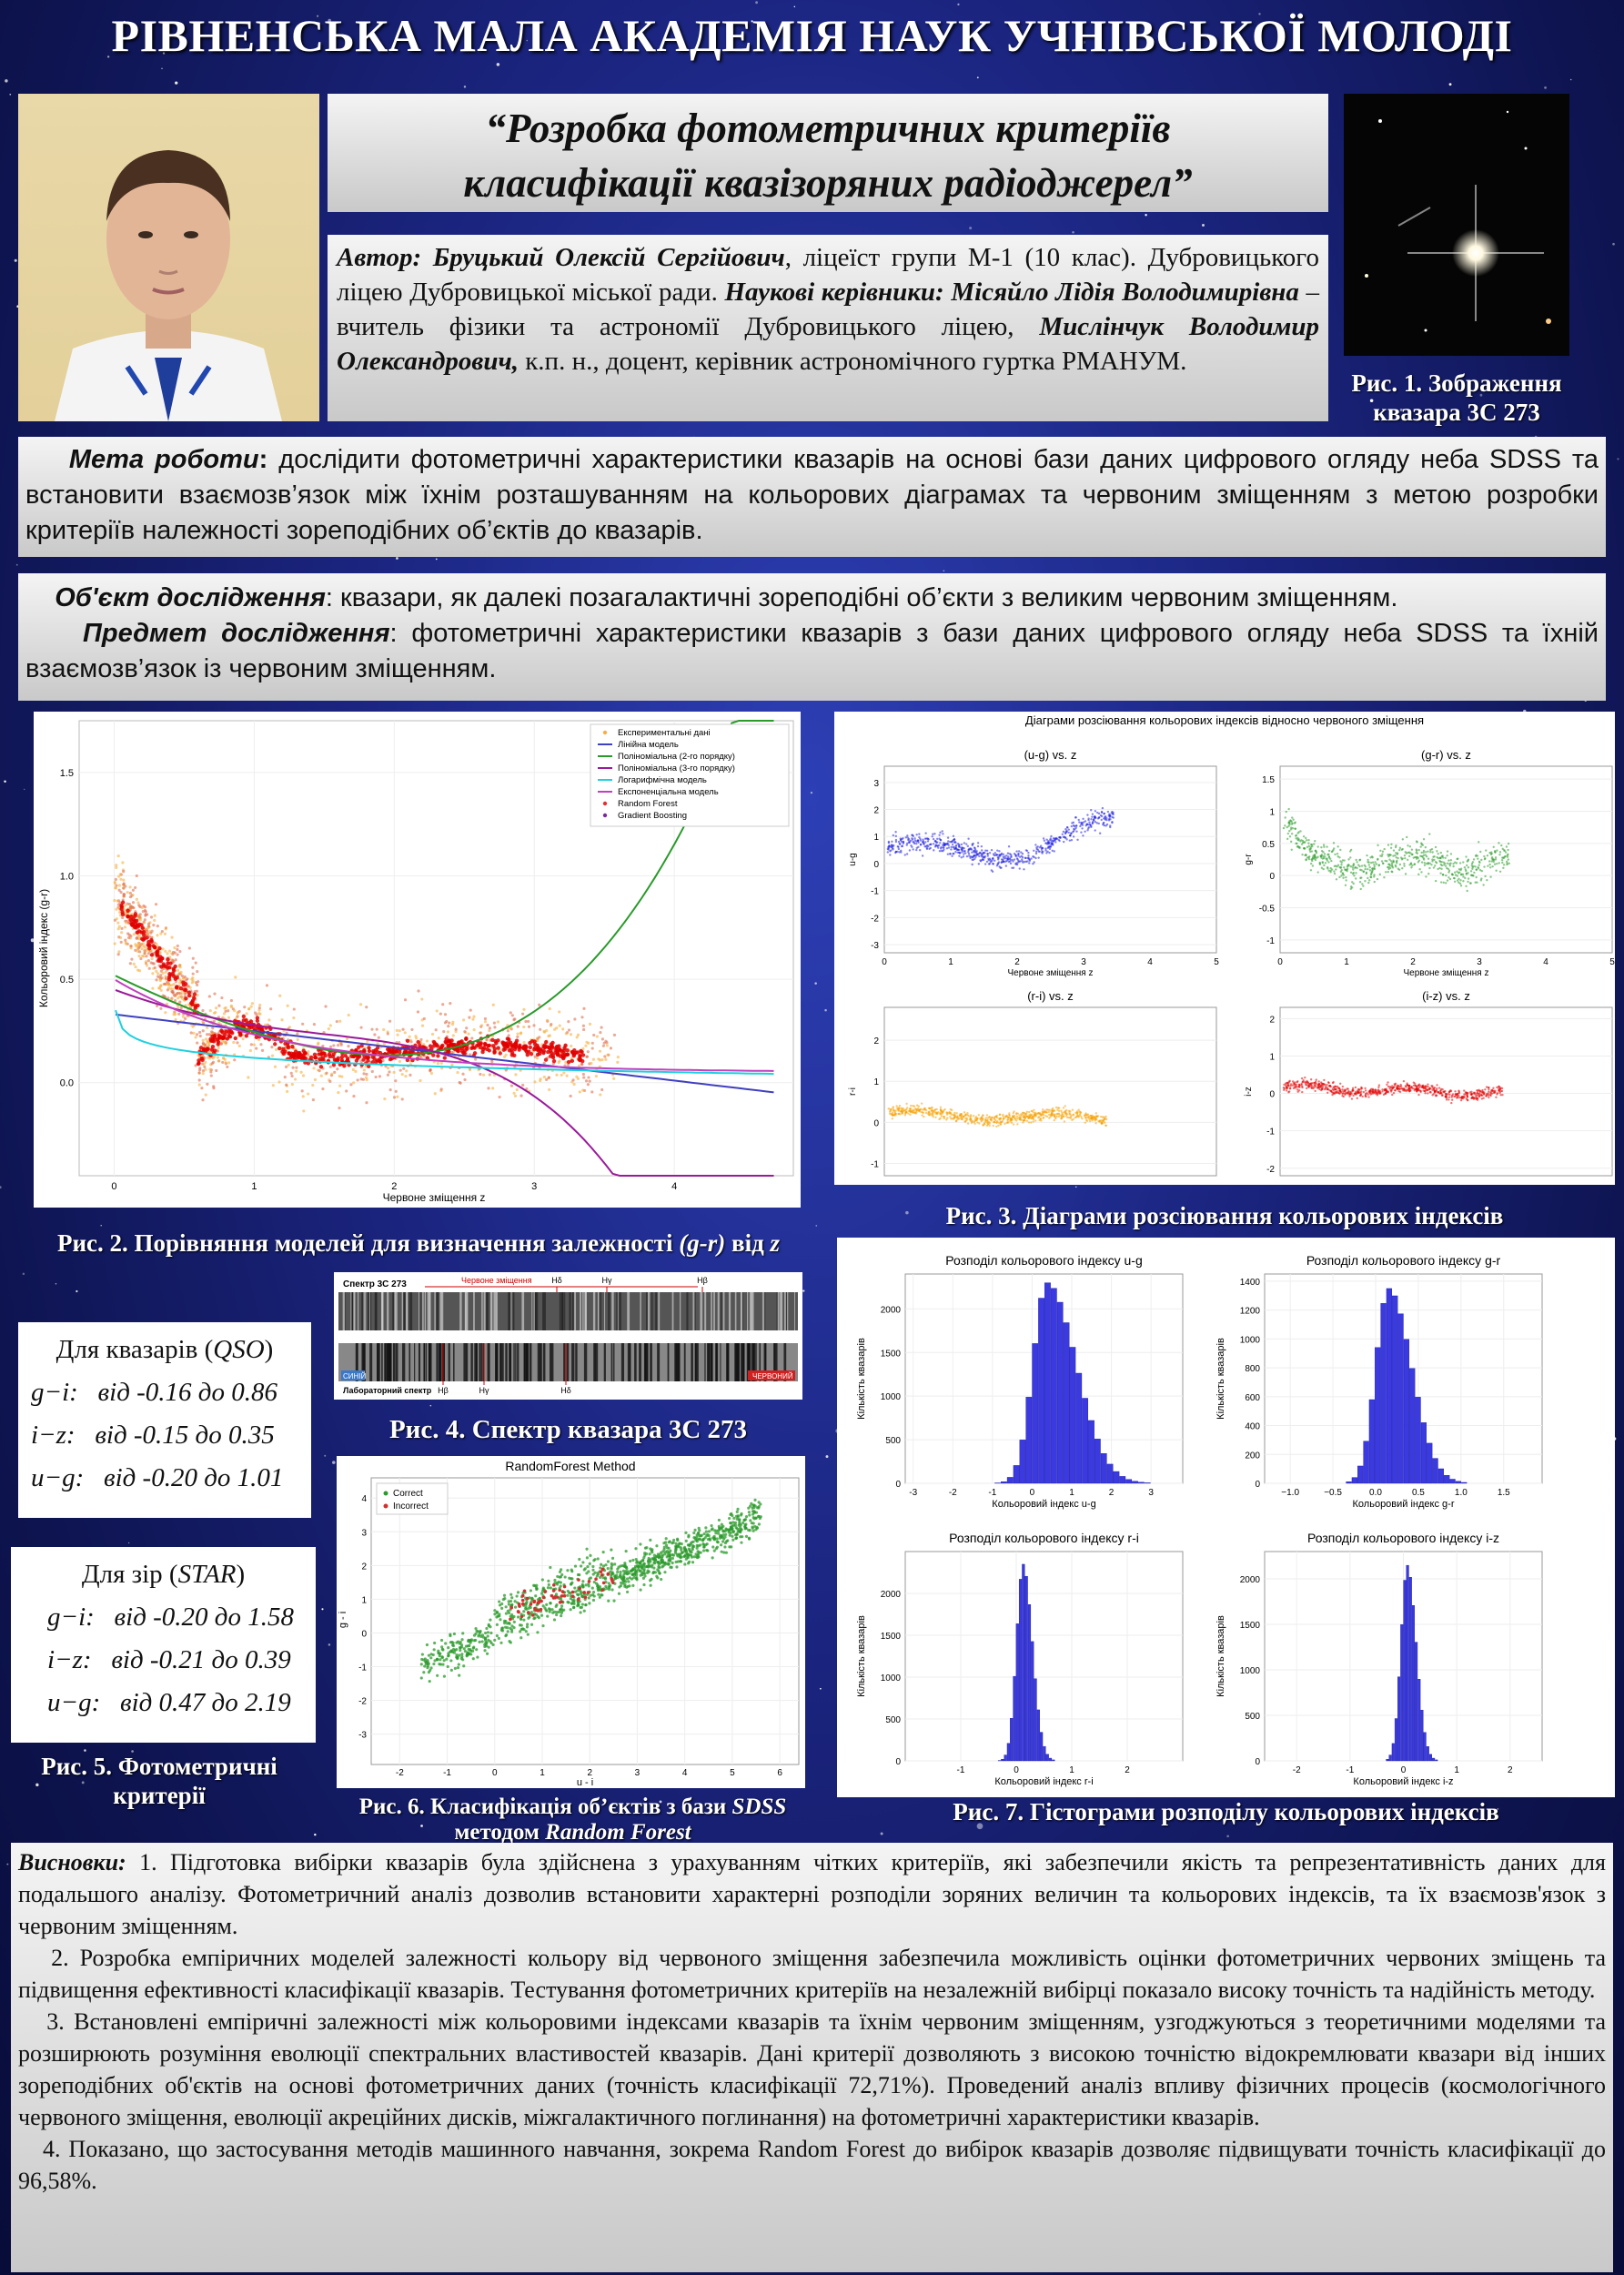 The height and width of the screenshot is (2275, 1624). I want to click on x-tick-label: 5, so click(1216, 962).